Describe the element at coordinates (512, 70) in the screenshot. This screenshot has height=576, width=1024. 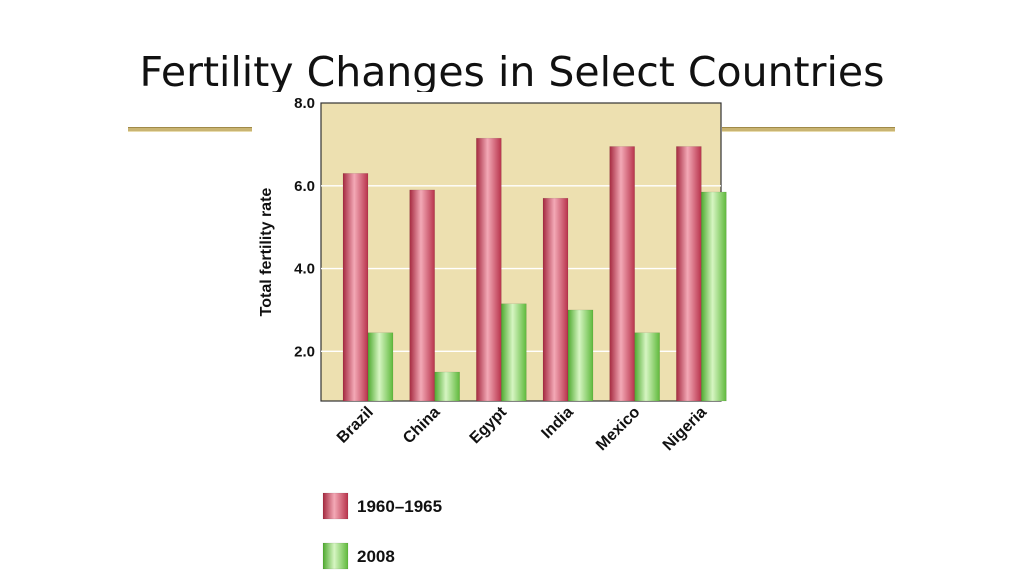
I see `slide-title: Fertility Changes in Select Countries` at that location.